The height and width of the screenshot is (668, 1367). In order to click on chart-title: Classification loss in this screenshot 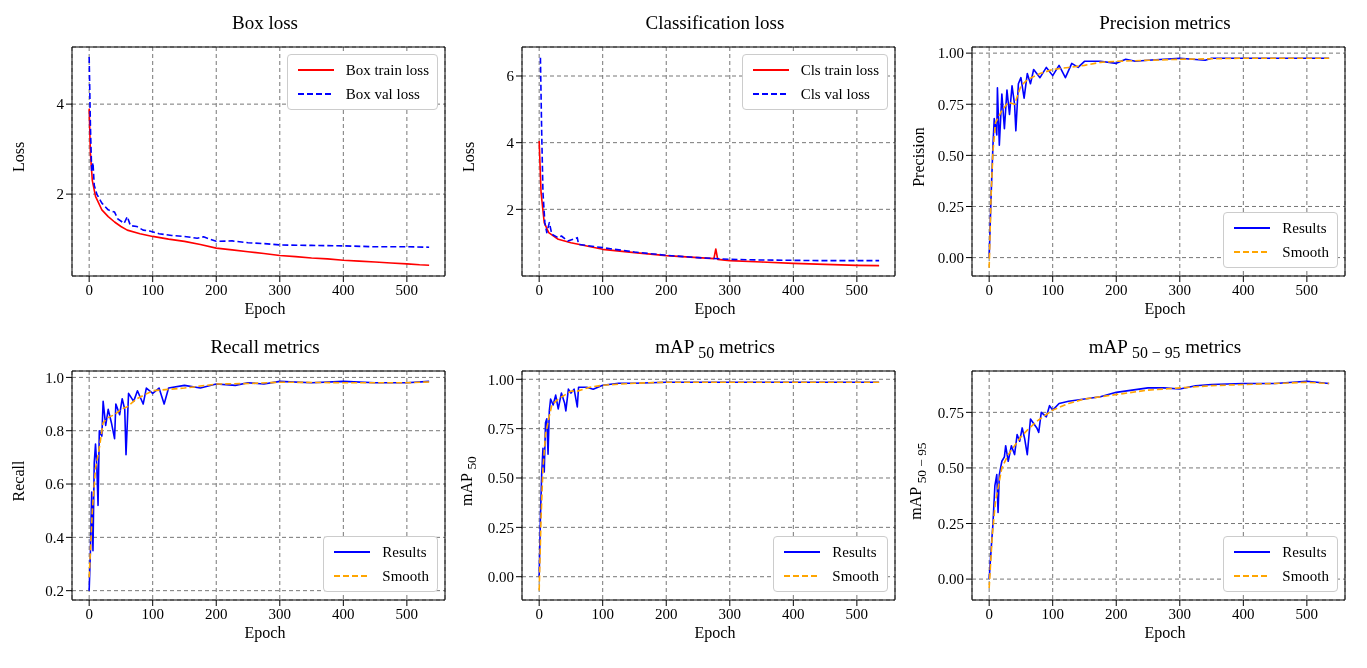, I will do `click(715, 23)`.